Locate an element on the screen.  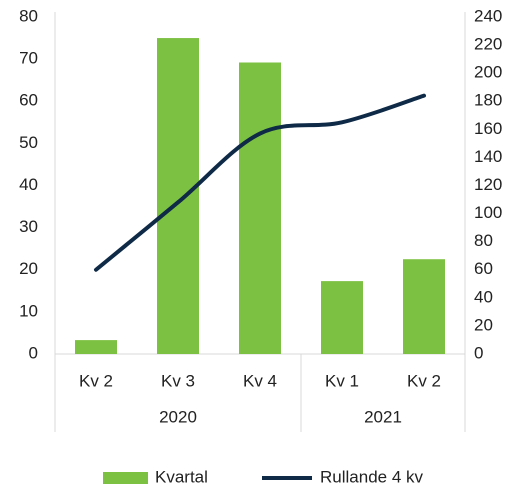
legend-label: Kvartal is located at coordinates (181, 476).